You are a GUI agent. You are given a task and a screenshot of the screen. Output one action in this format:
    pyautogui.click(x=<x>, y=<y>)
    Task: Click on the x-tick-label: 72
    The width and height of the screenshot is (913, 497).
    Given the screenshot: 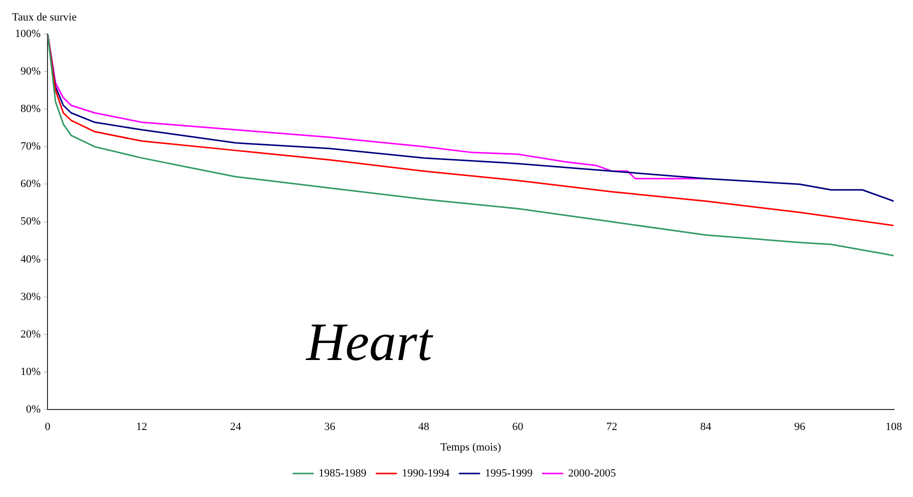 What is the action you would take?
    pyautogui.click(x=612, y=427)
    